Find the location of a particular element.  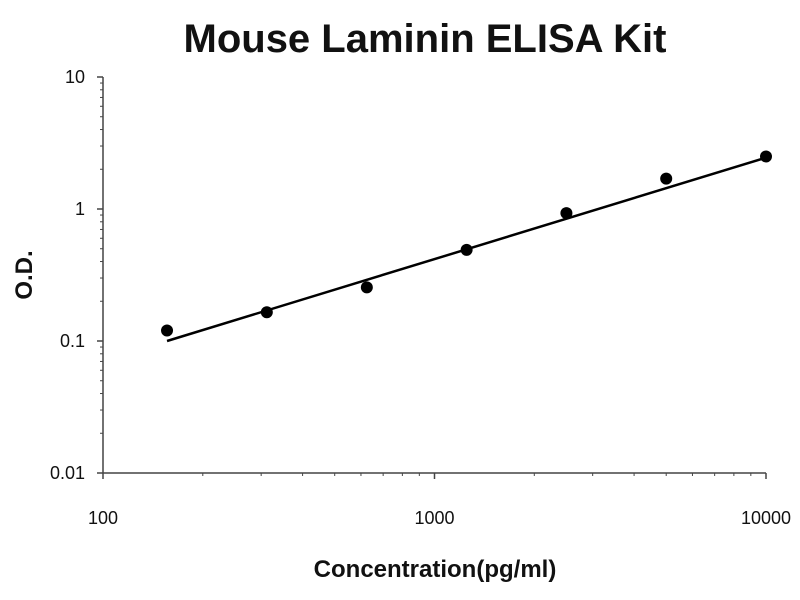

y-axis-title: O.D. is located at coordinates (24, 274).